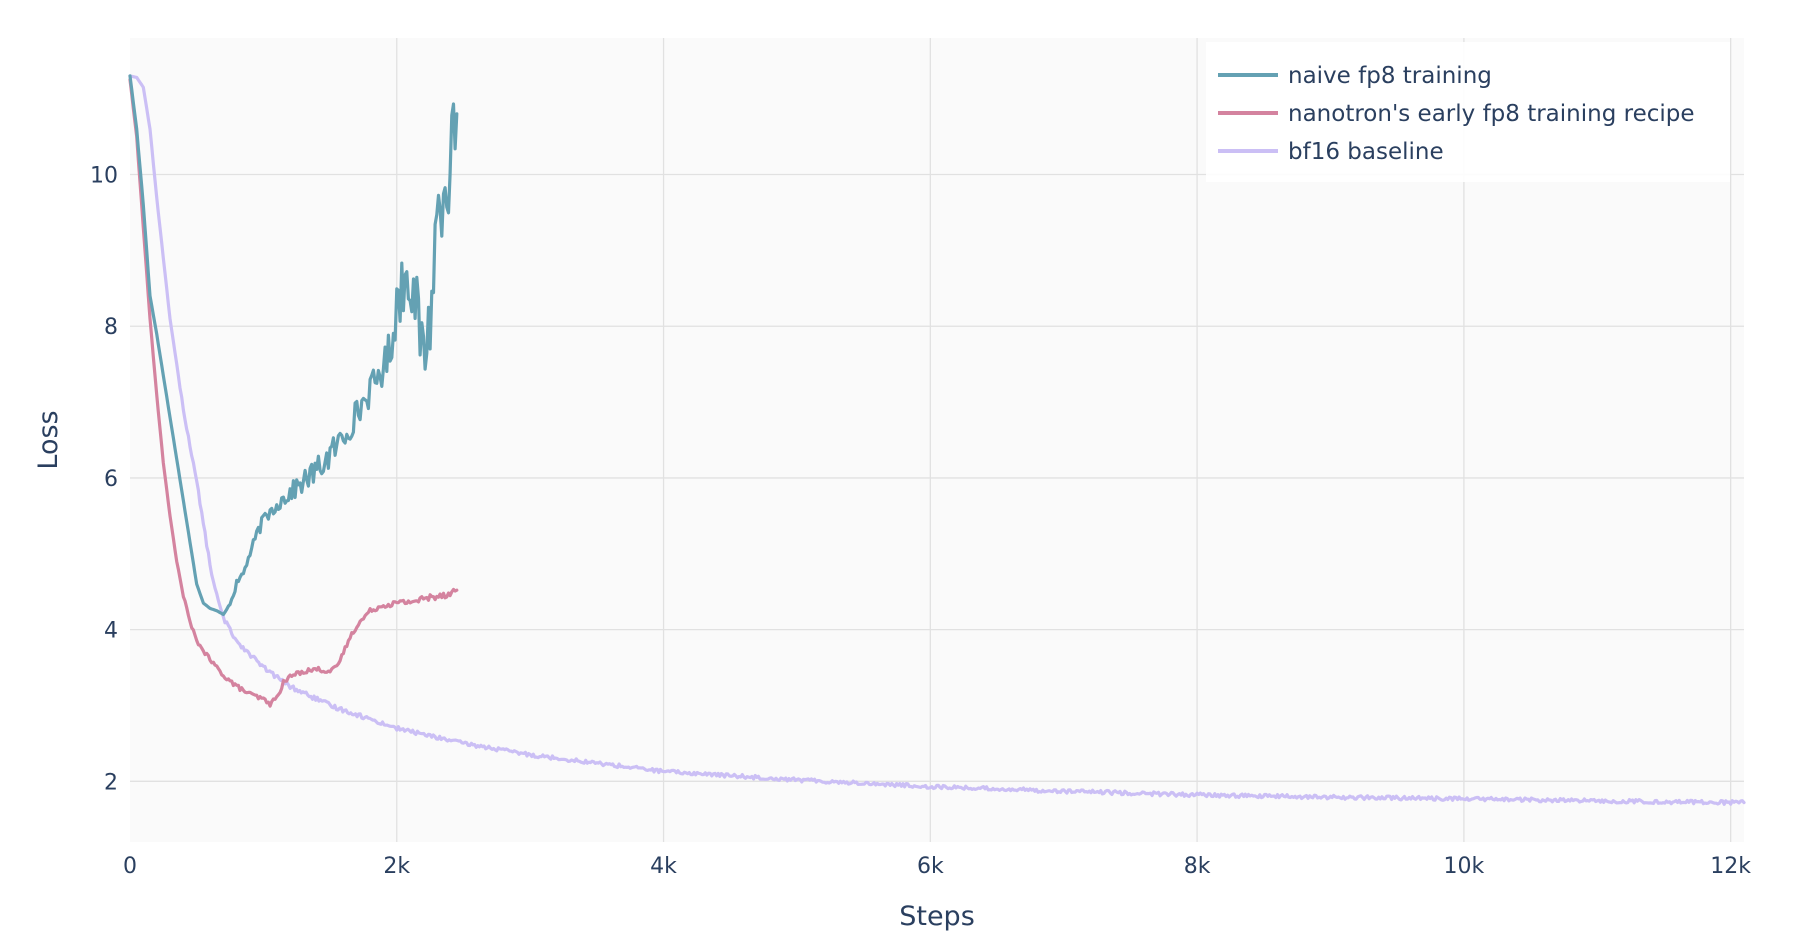  I want to click on x-tick-label: 0, so click(130, 866).